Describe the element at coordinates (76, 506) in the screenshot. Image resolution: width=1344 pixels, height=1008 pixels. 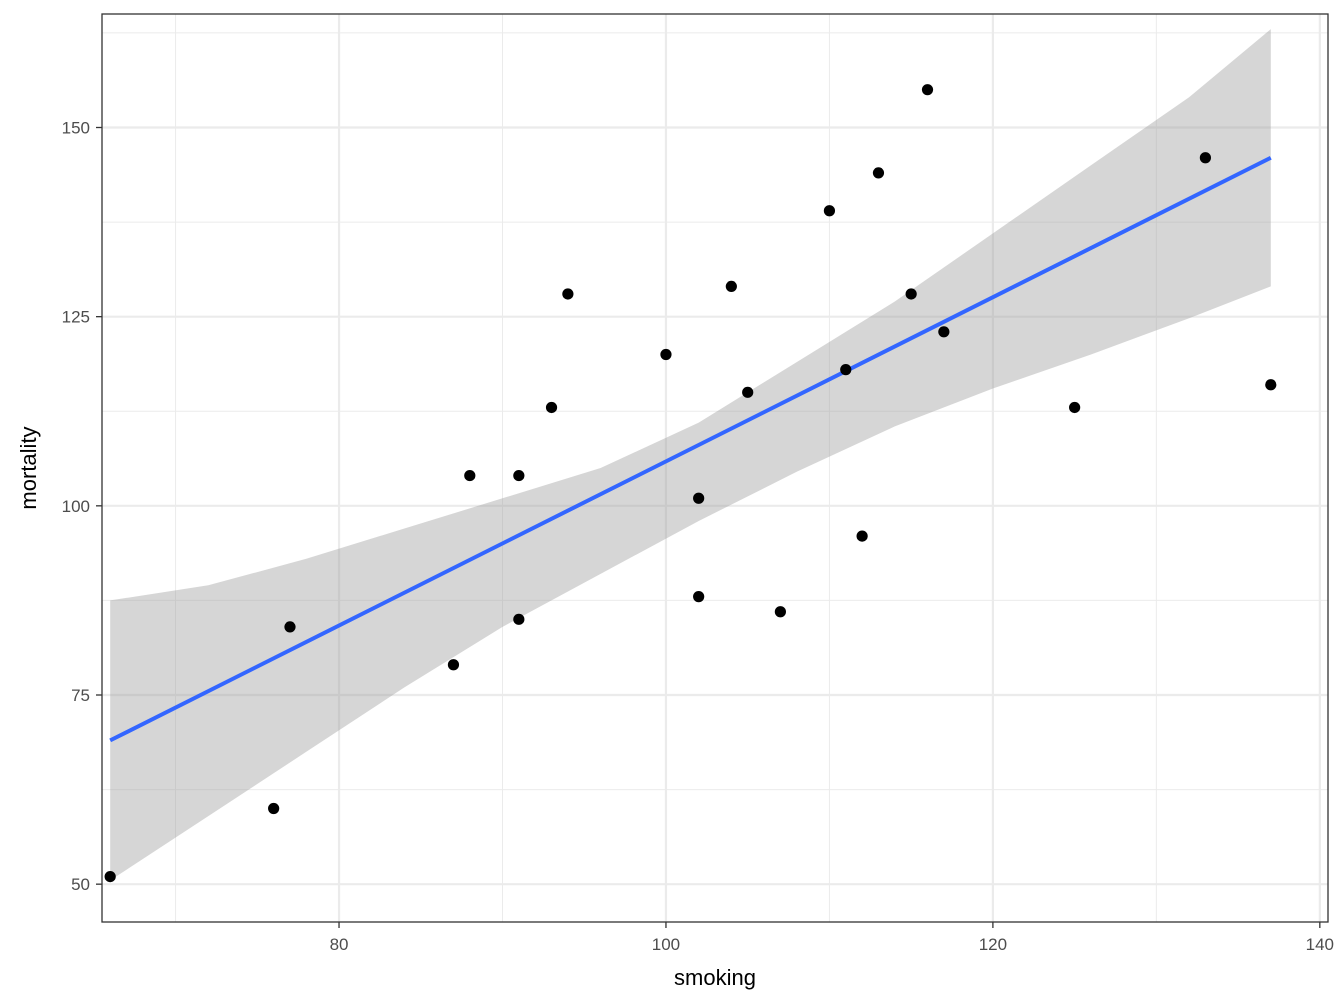
I see `y-tick-label: 100` at that location.